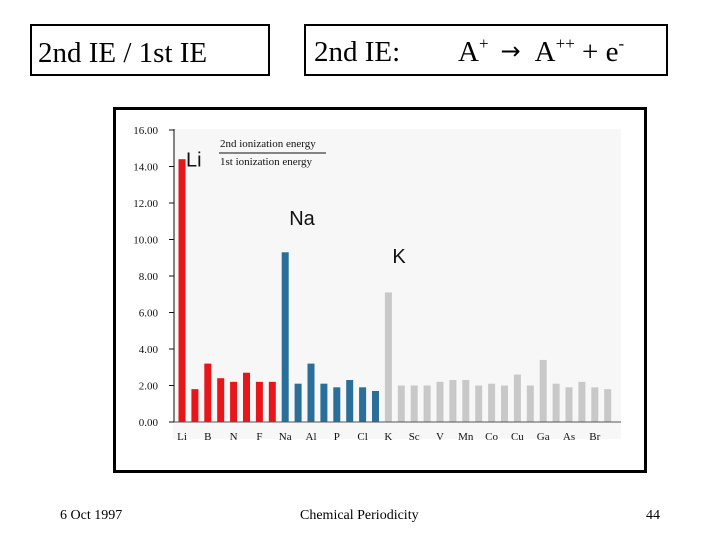  What do you see at coordinates (375, 406) in the screenshot?
I see `bar-ar` at bounding box center [375, 406].